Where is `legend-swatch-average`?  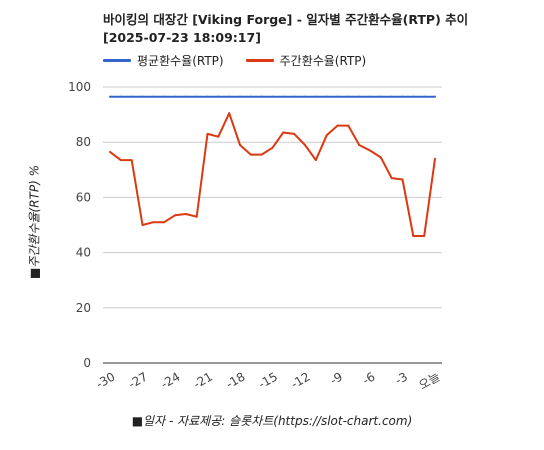 legend-swatch-average is located at coordinates (117, 60).